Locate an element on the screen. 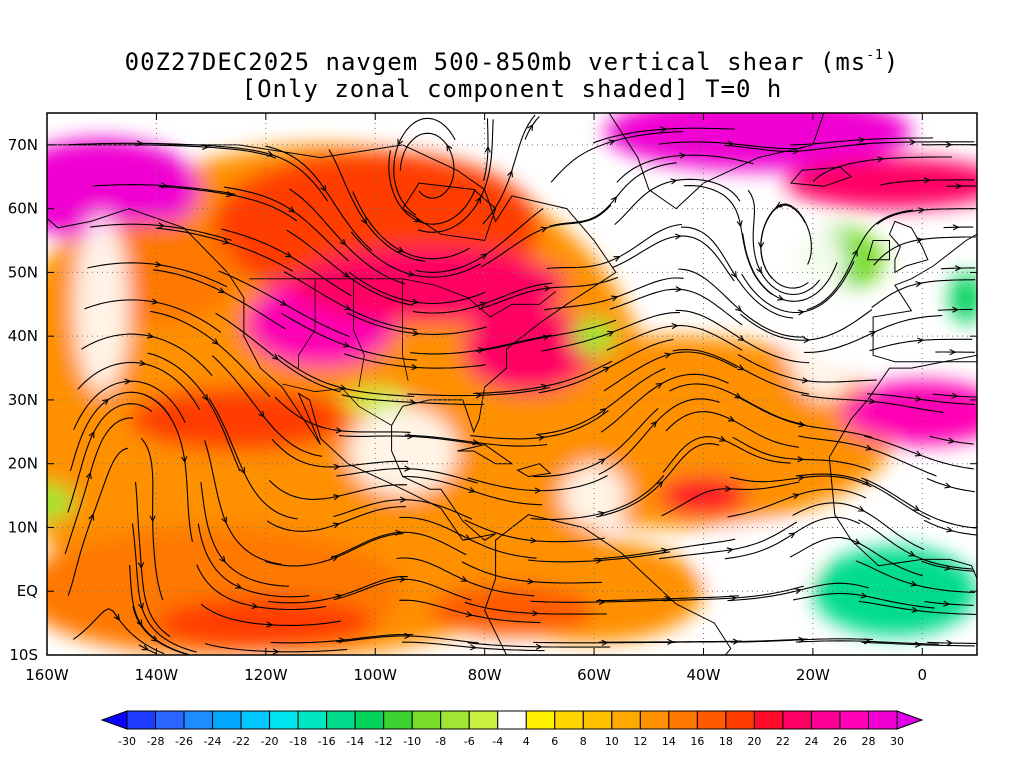 The width and height of the screenshot is (1024, 768). lat-tick-label: 10N is located at coordinates (23, 527).